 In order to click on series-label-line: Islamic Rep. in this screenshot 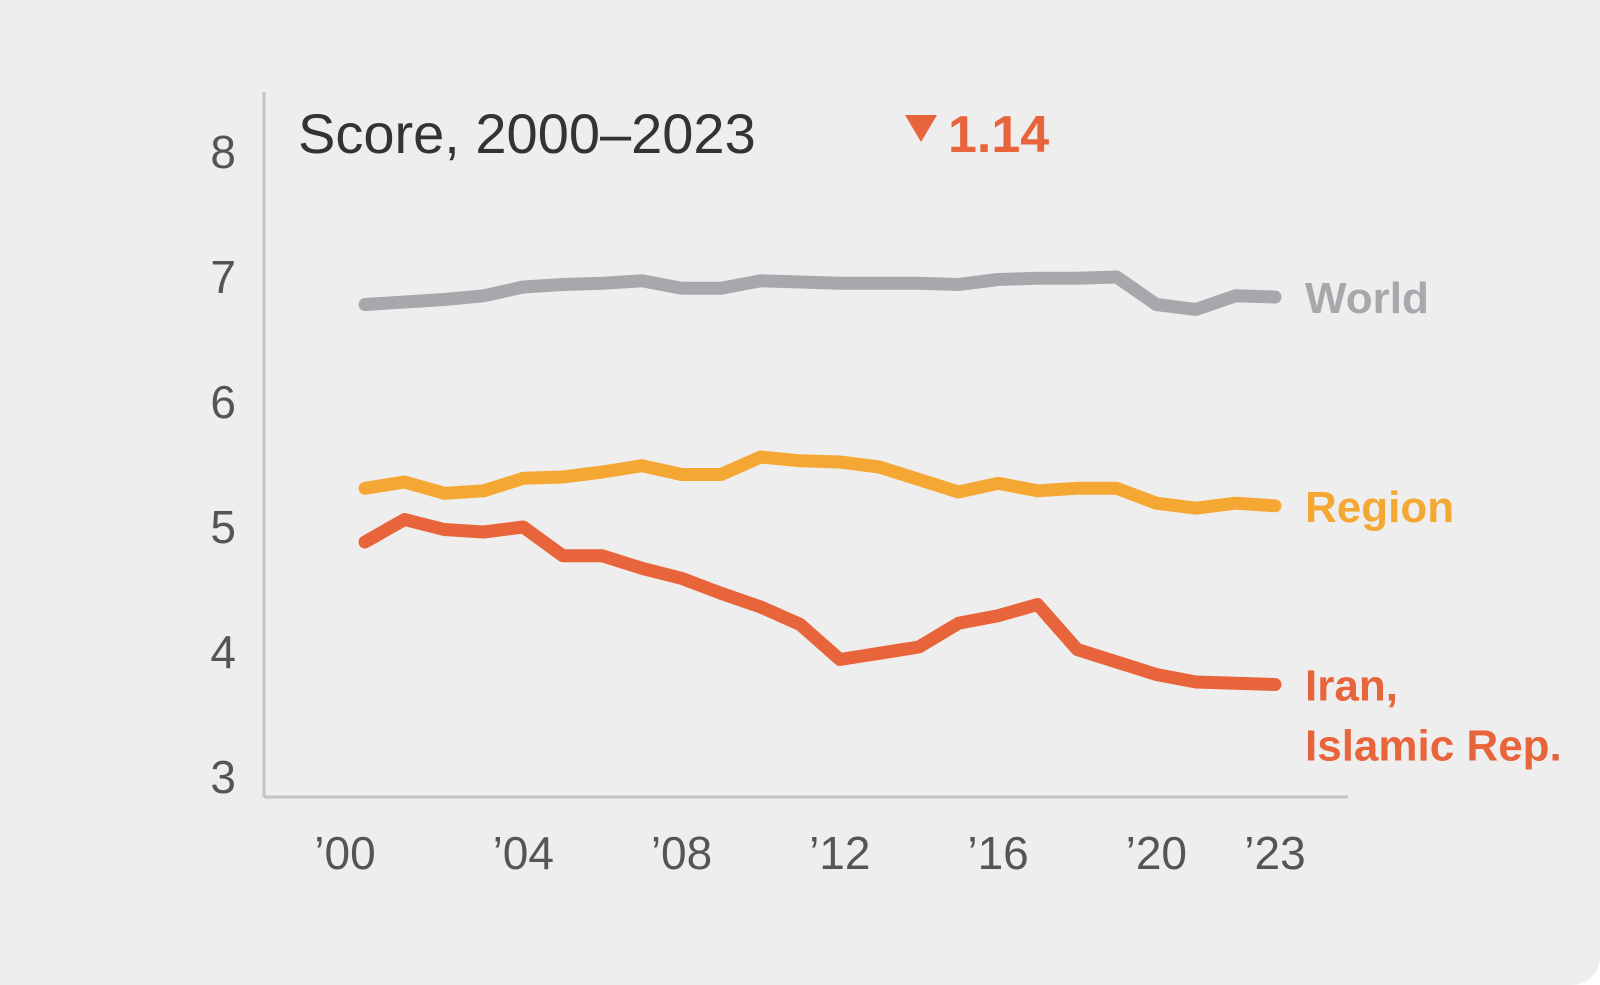, I will do `click(1433, 746)`.